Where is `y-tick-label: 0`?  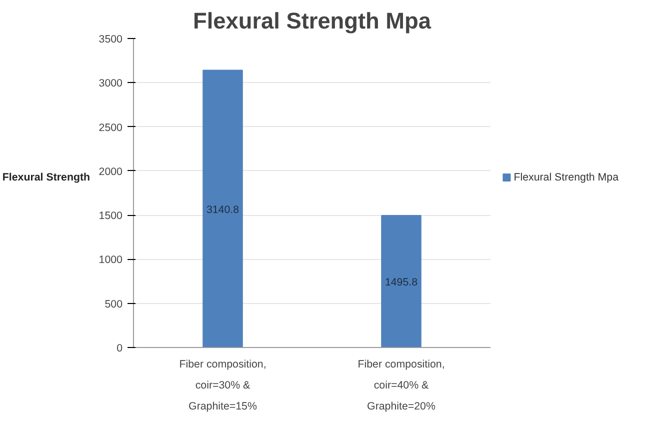
y-tick-label: 0 is located at coordinates (119, 348).